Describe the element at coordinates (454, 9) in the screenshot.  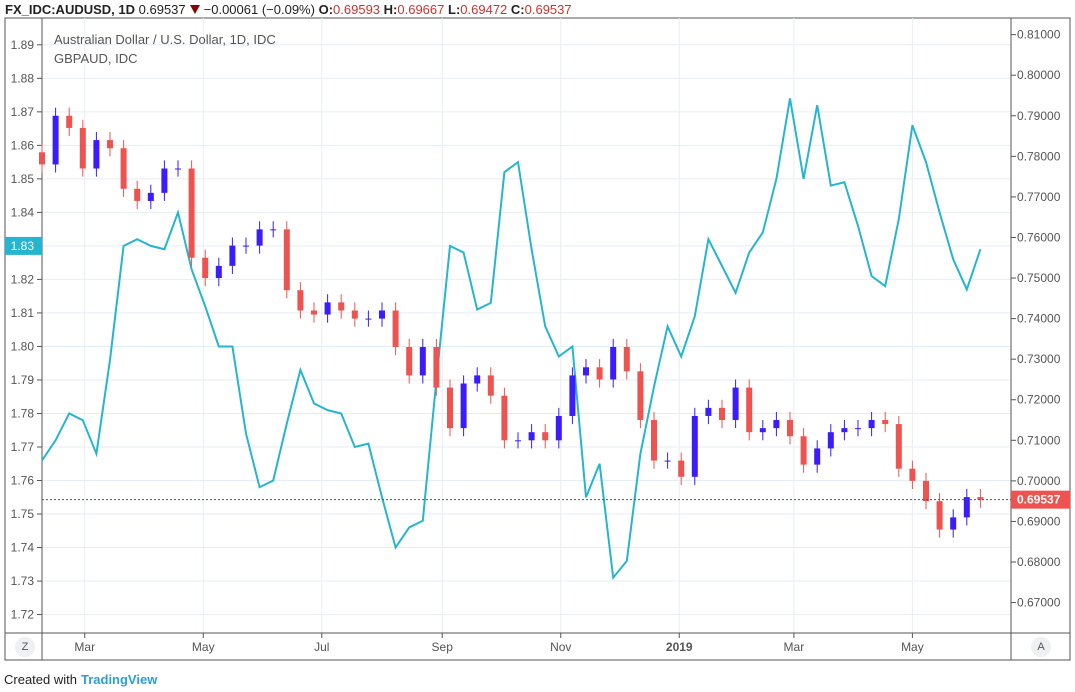
I see `low-label: L:` at that location.